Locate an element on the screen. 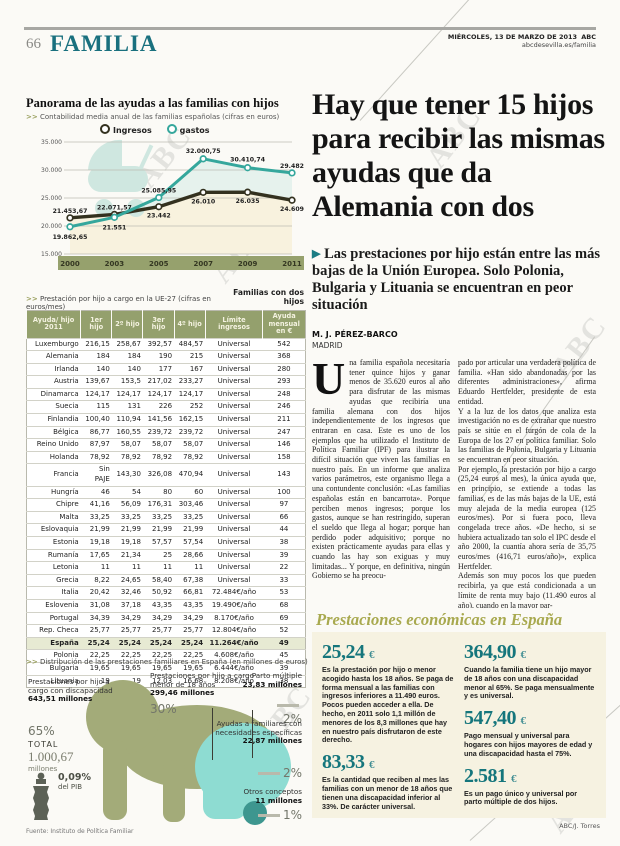 The image size is (620, 846). dist-pib: 0,09% del PIB is located at coordinates (74, 781).